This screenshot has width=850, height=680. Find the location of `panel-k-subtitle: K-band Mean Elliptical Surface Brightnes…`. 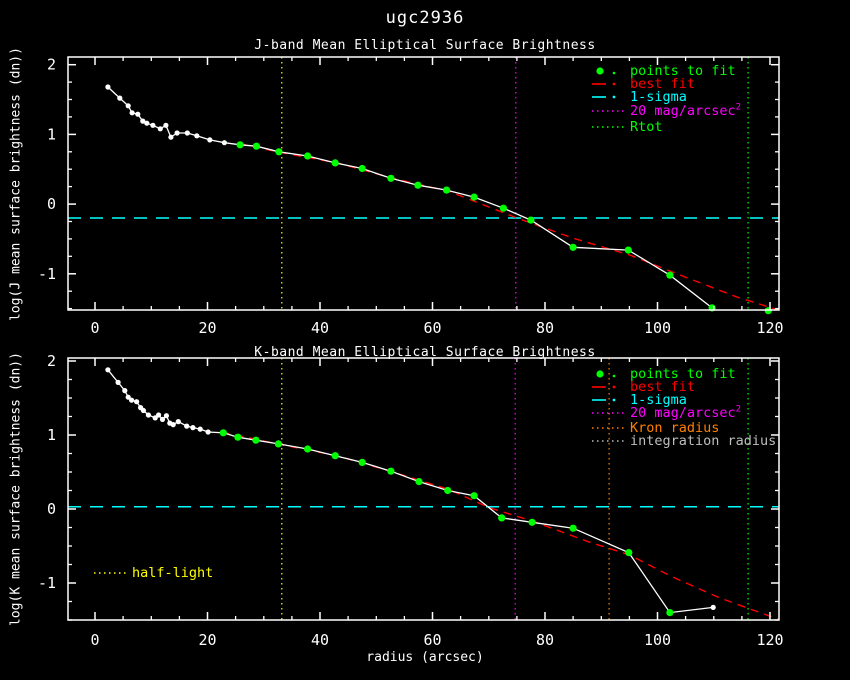

panel-k-subtitle: K-band Mean Elliptical Surface Brightnes… is located at coordinates (425, 352).